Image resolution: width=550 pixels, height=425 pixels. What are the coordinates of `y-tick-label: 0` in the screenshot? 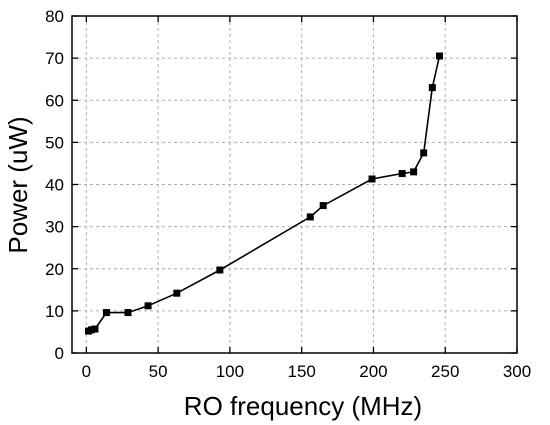 It's located at (59, 353).